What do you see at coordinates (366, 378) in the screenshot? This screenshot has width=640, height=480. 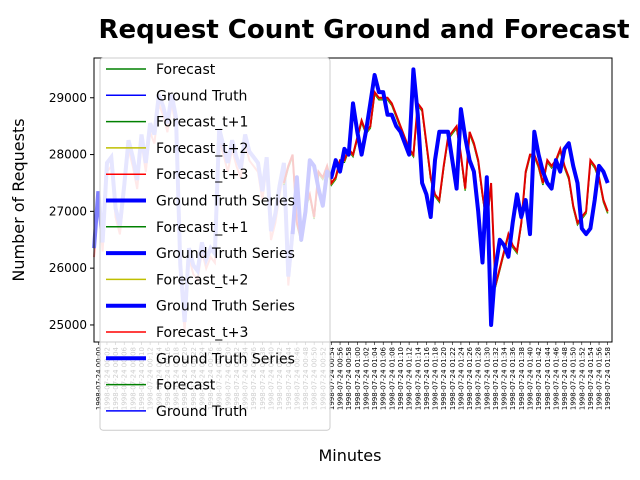 I see `x-tick-label: 1998-07-24 01:02` at bounding box center [366, 378].